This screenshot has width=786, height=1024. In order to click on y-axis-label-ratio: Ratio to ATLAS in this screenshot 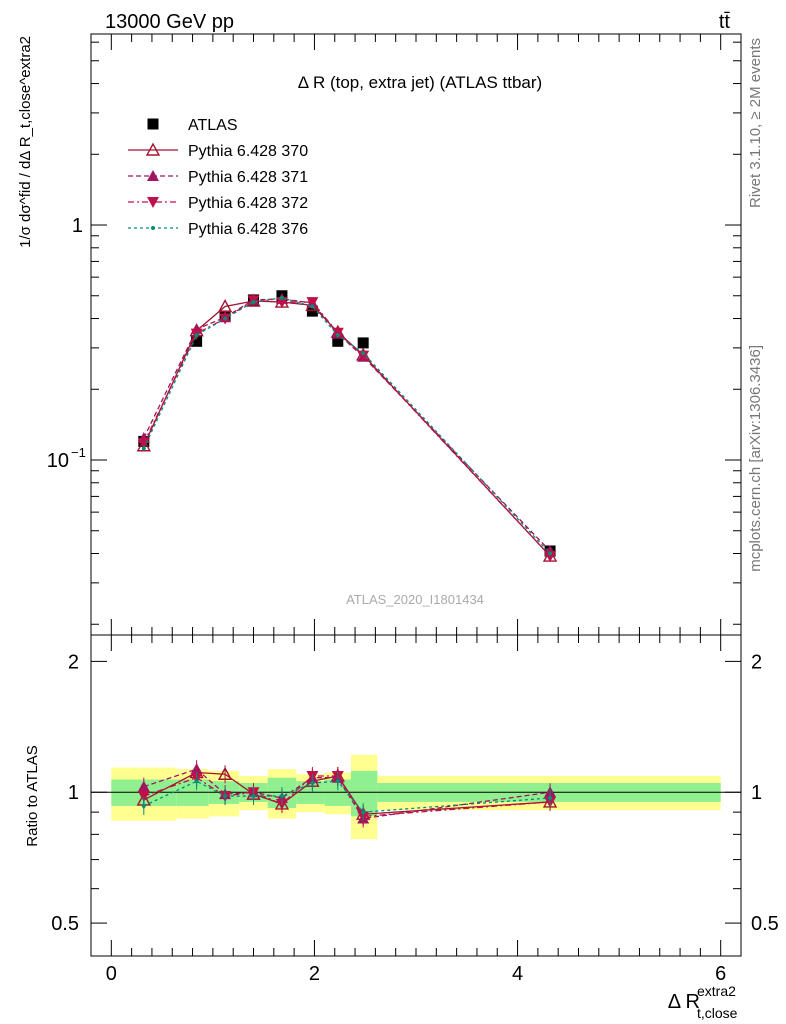, I will do `click(32, 795)`.